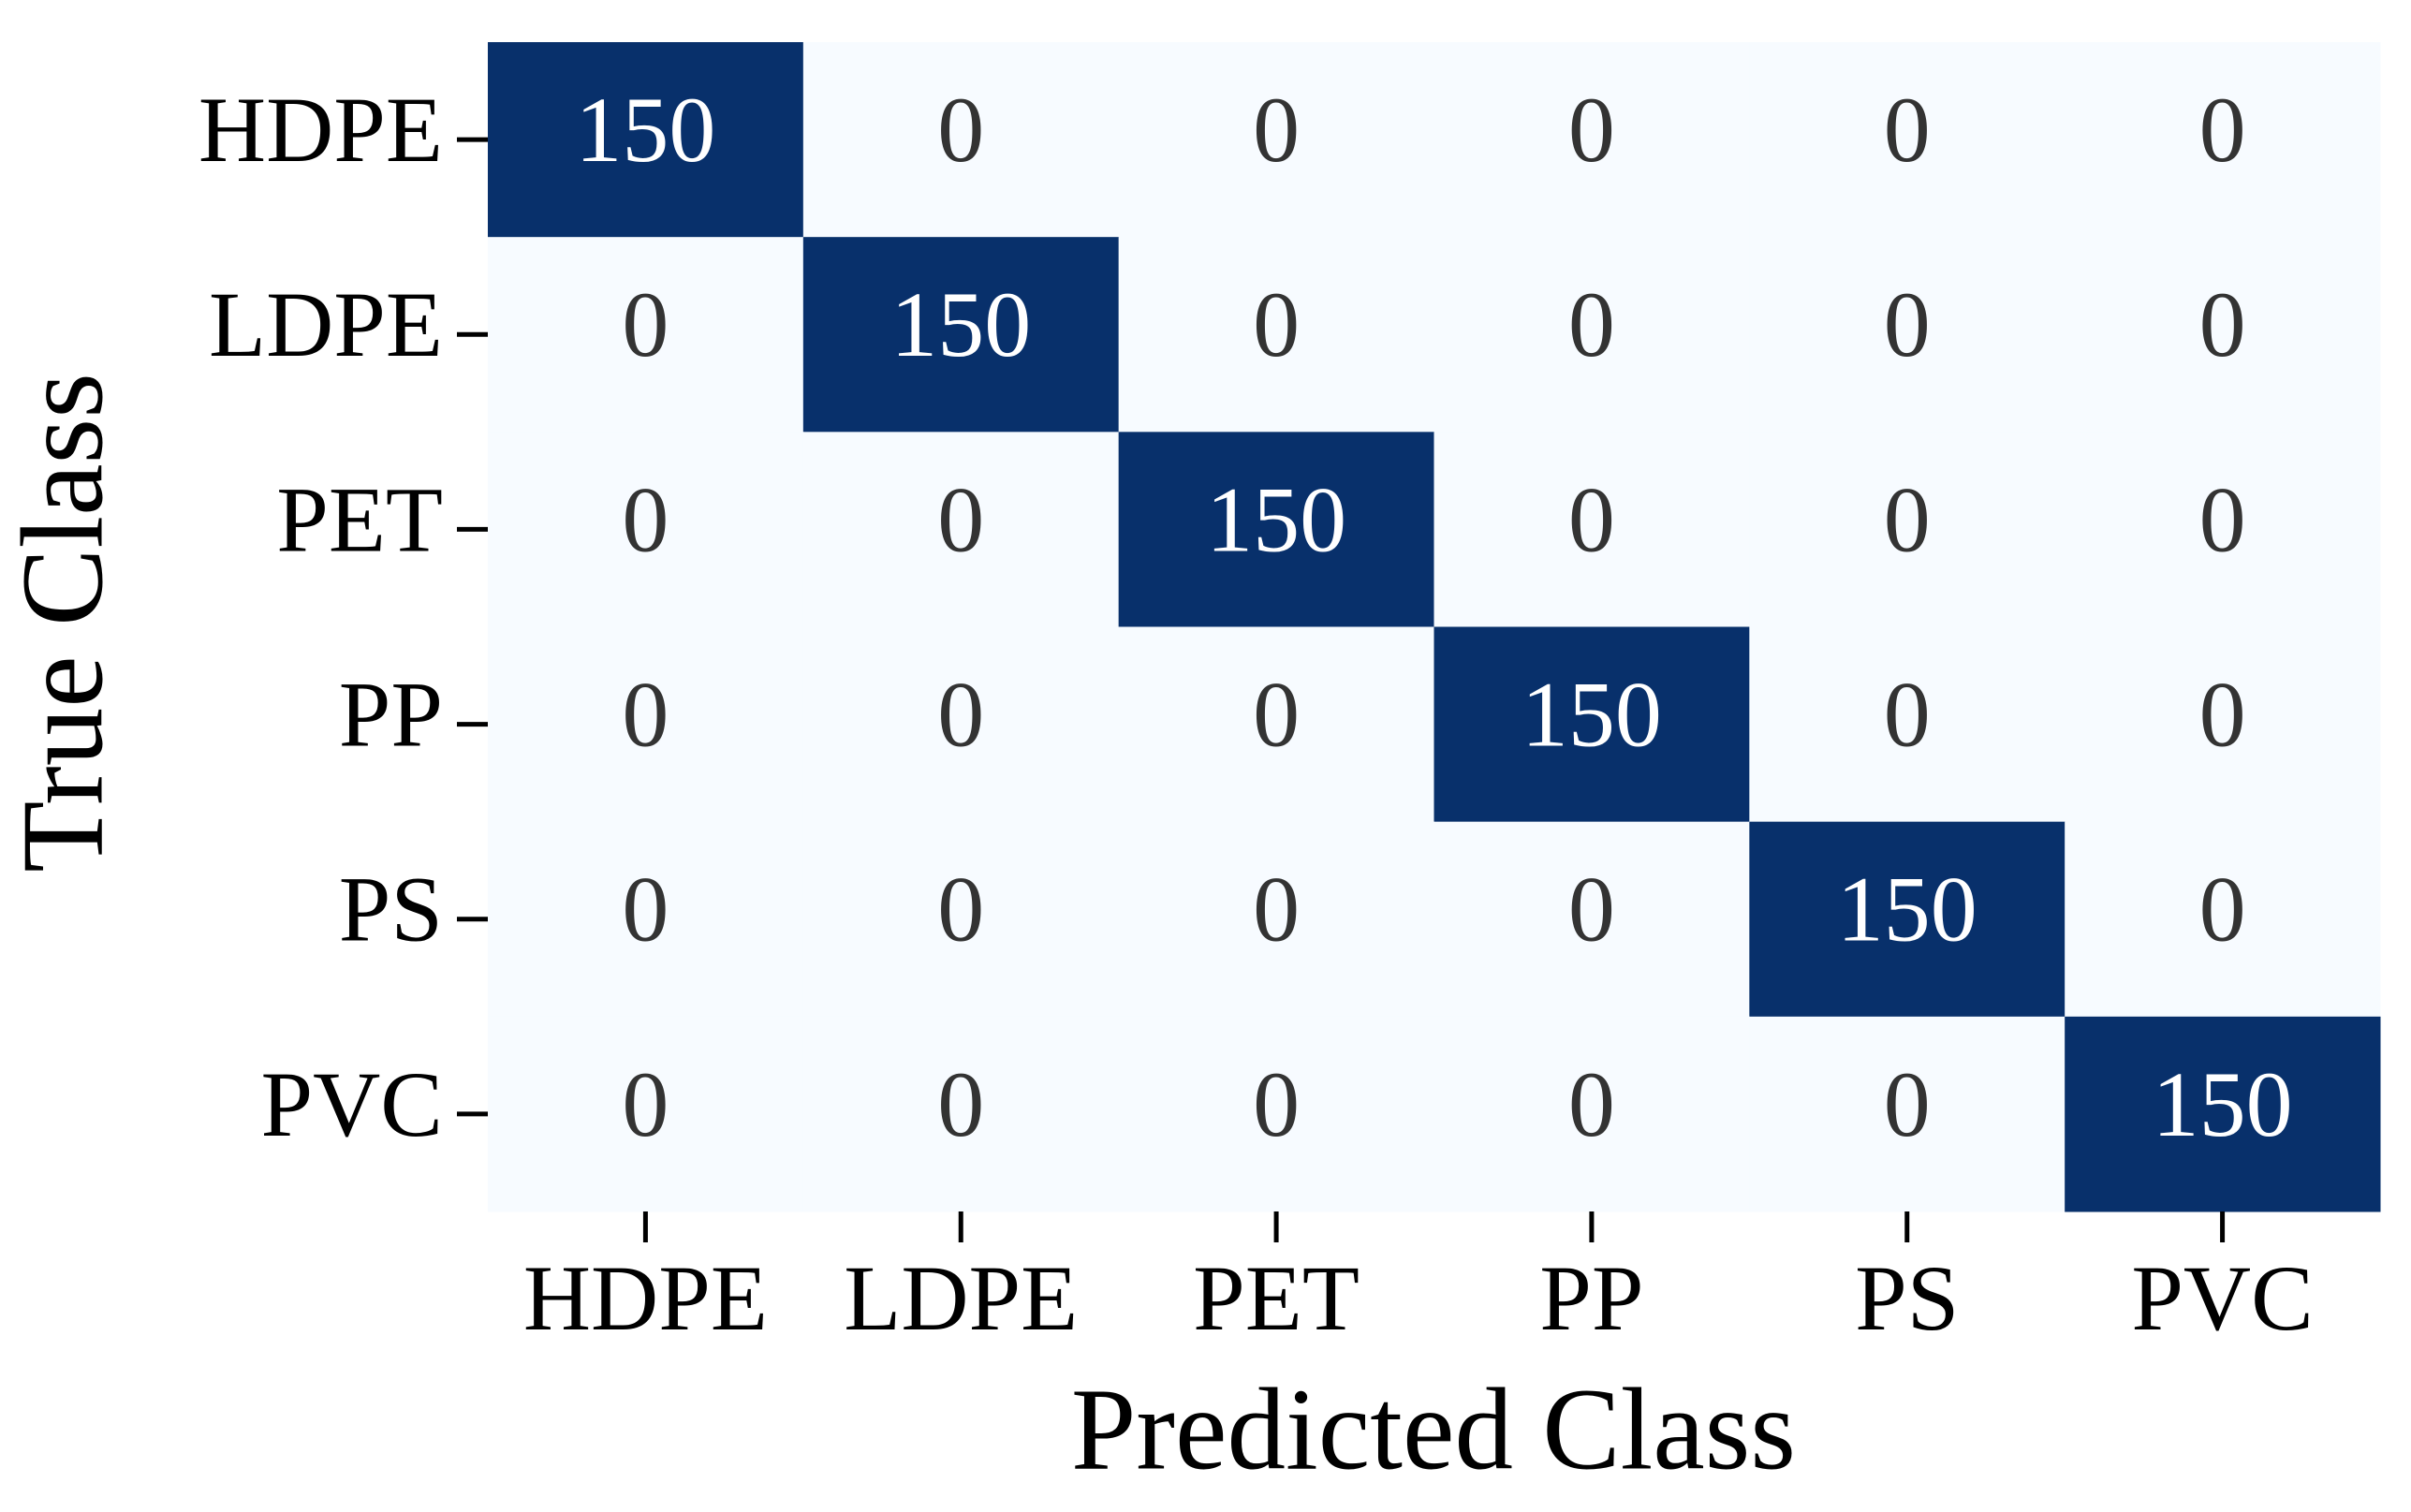  Describe the element at coordinates (320, 130) in the screenshot. I see `y-tick-label: HDPE` at that location.